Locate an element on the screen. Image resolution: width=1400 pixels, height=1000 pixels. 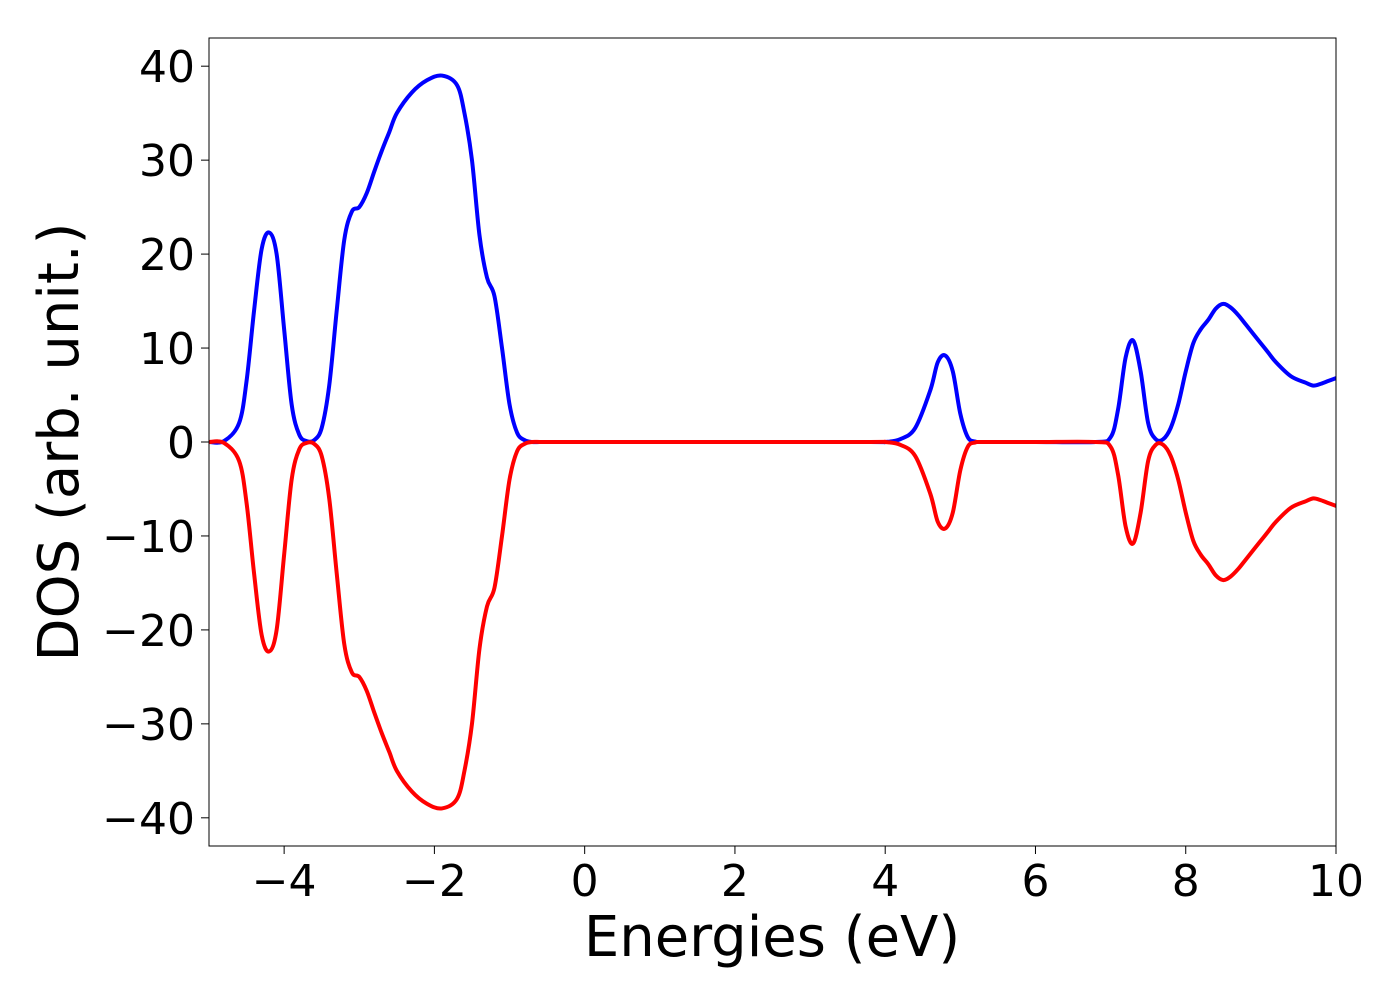
y-tick-label: −20 is located at coordinates (148, 631).